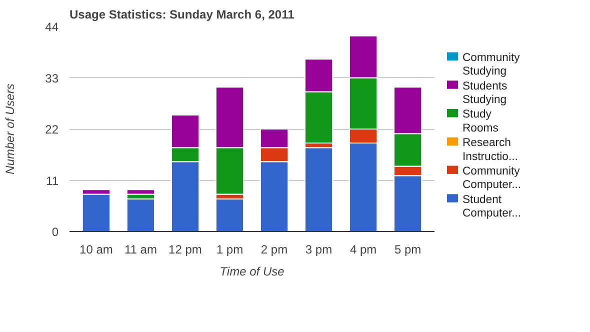 The width and height of the screenshot is (590, 332). What do you see at coordinates (480, 121) in the screenshot?
I see `legend-label: Study Rooms` at bounding box center [480, 121].